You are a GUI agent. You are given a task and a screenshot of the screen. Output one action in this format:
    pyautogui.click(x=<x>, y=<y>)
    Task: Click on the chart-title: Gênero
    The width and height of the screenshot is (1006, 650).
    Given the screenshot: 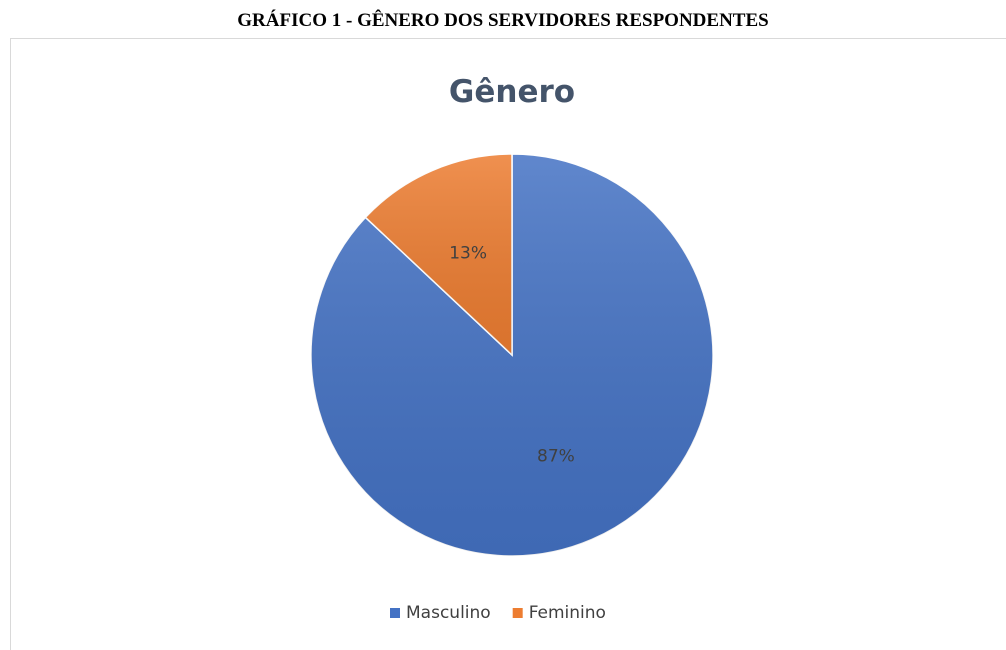 What is the action you would take?
    pyautogui.click(x=512, y=92)
    